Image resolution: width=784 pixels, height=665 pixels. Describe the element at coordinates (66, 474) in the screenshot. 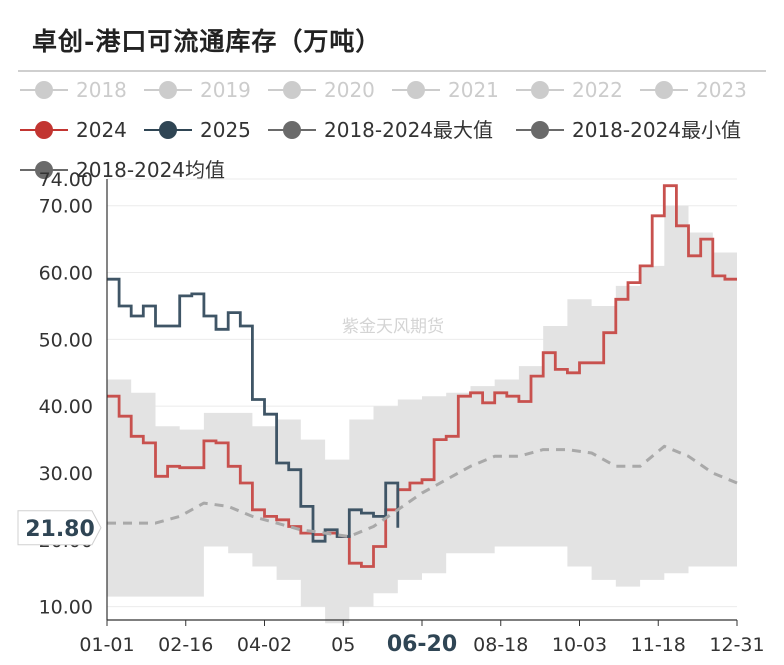

I see `y-tick-label: 30.00` at that location.